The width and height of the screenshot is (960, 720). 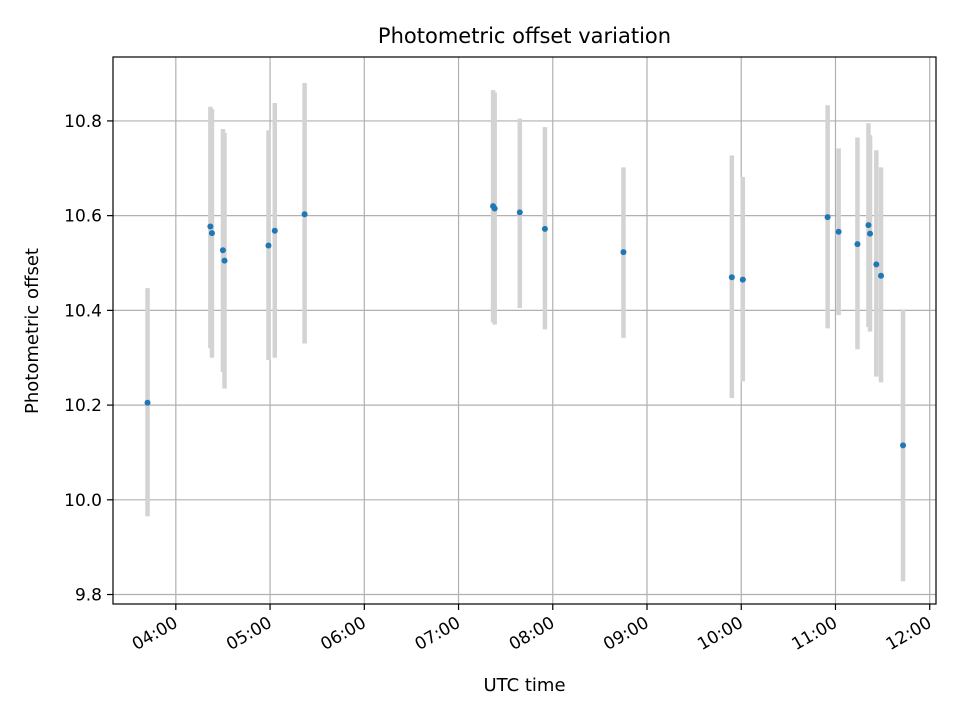 What do you see at coordinates (83, 311) in the screenshot?
I see `y-tick-label: 10.4` at bounding box center [83, 311].